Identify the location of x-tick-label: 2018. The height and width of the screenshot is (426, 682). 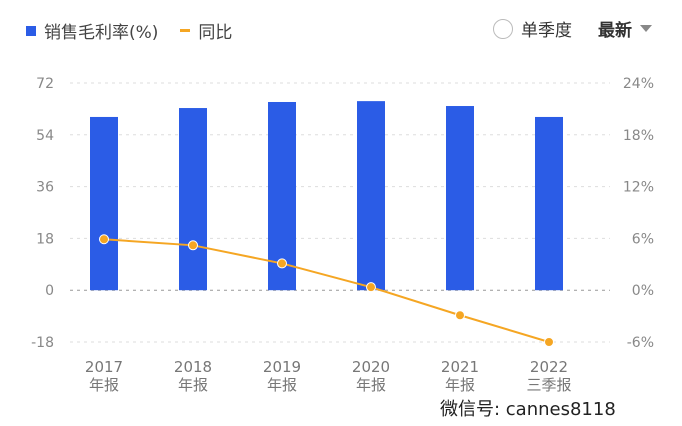
(193, 367).